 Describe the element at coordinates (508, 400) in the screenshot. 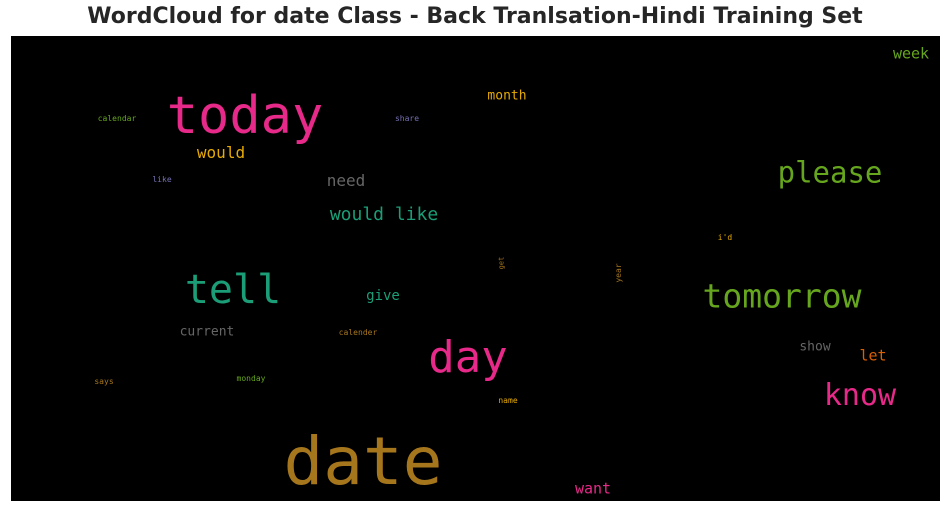

I see `word-name: name` at that location.